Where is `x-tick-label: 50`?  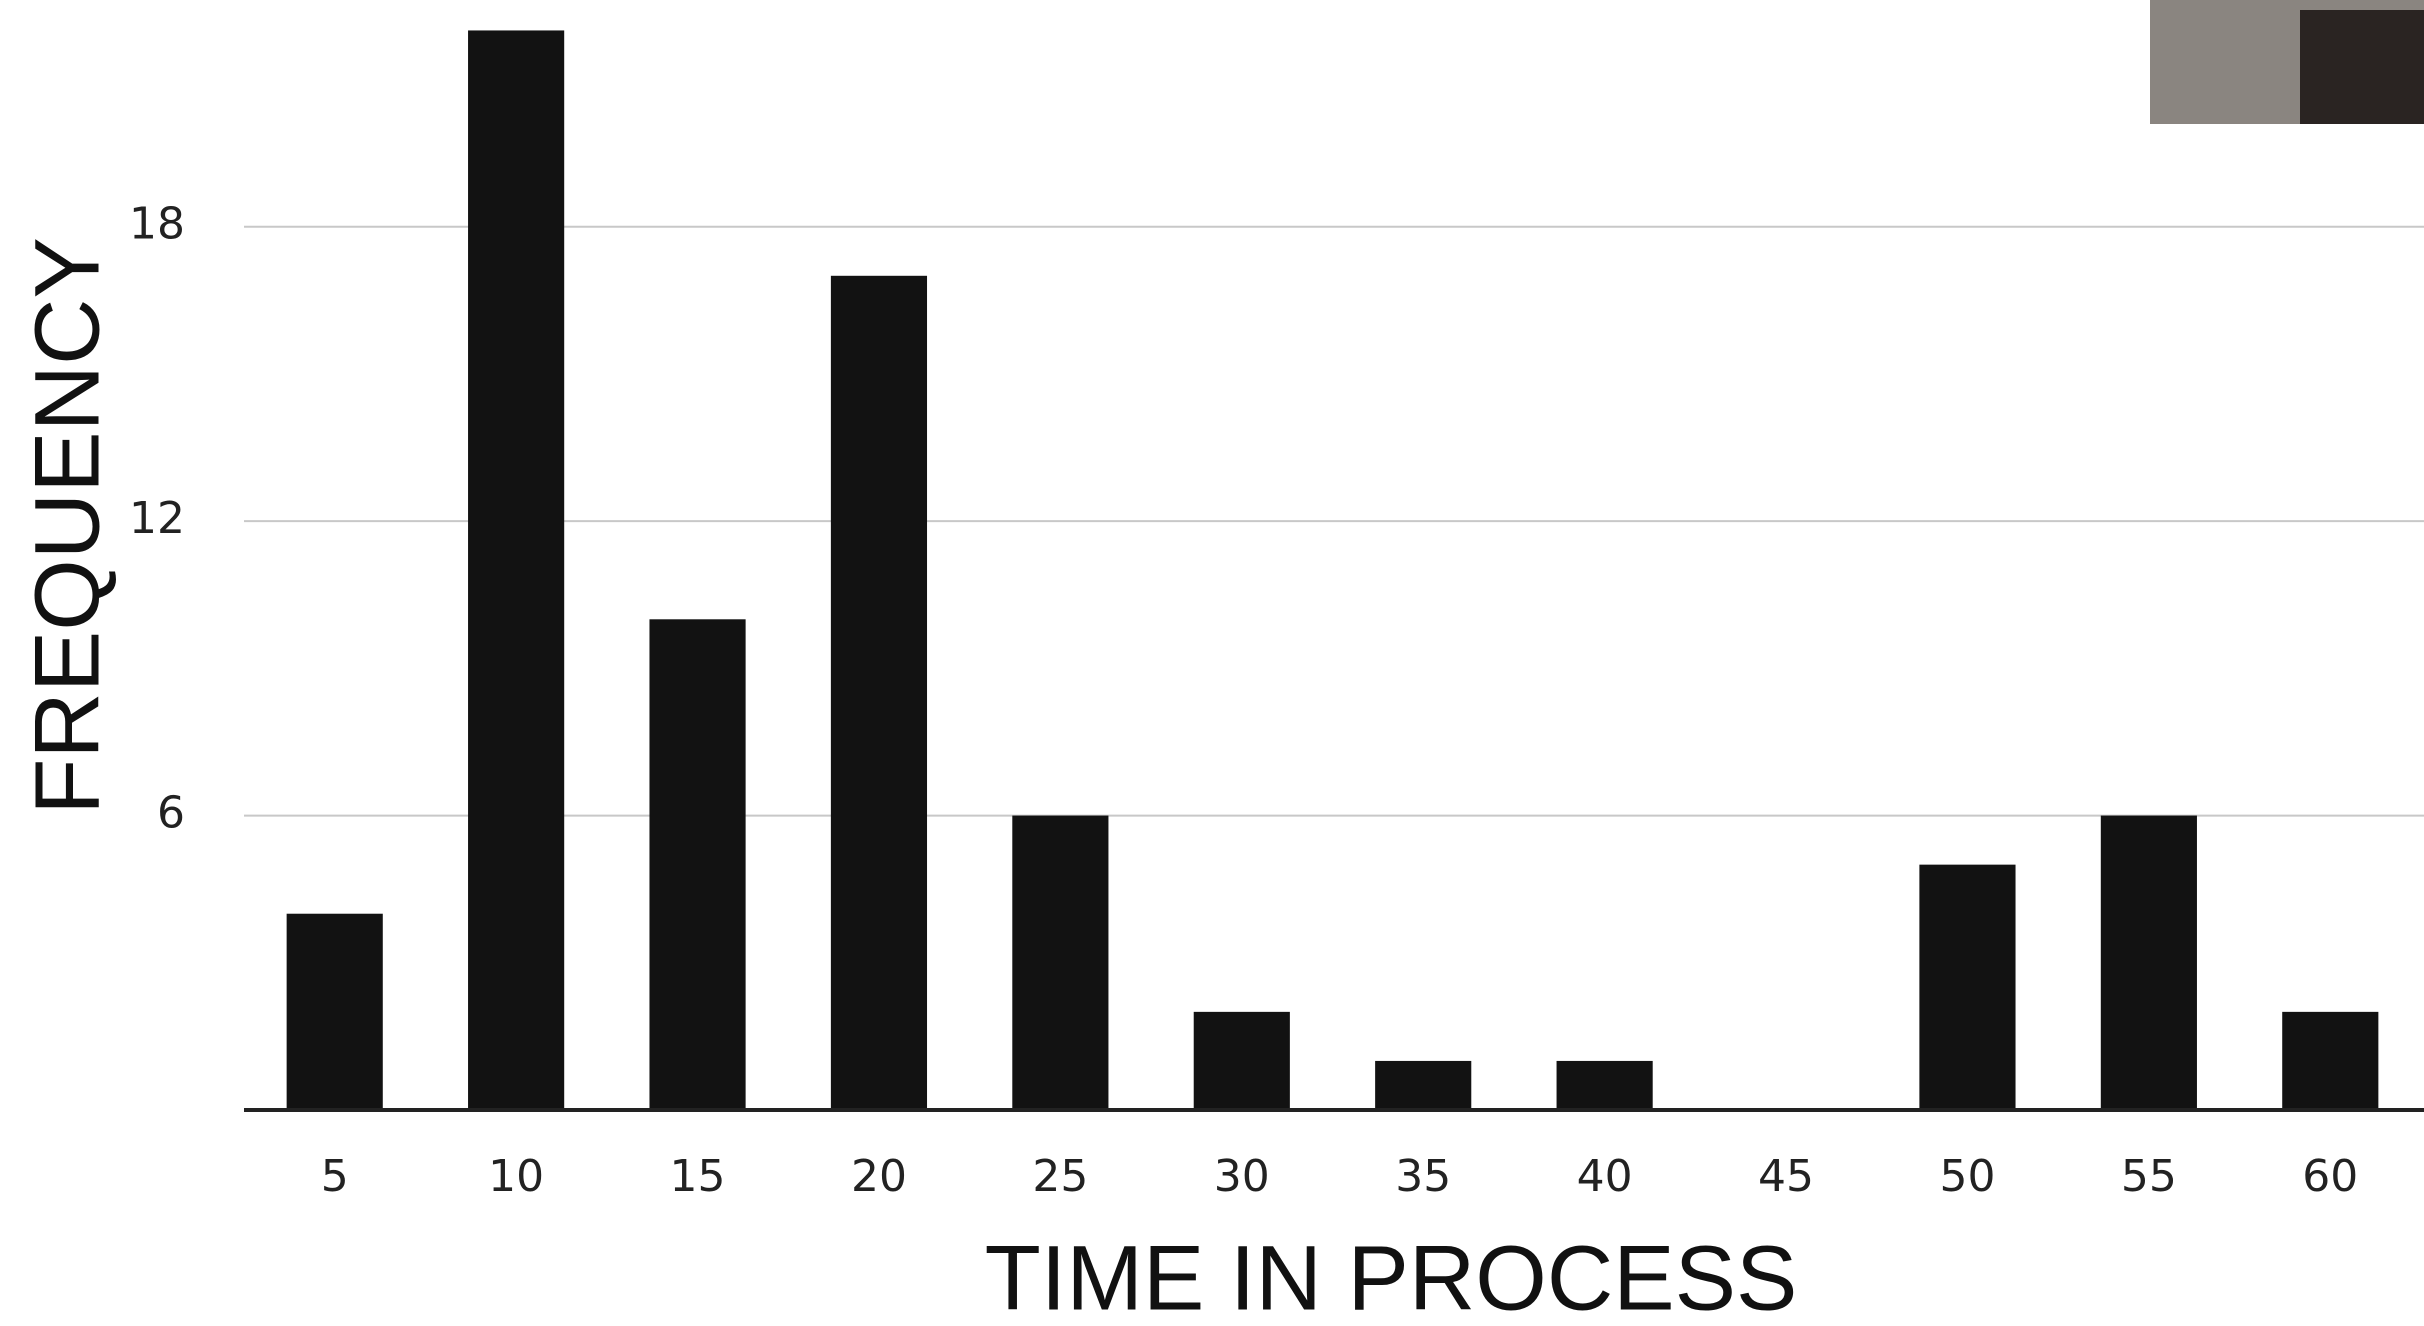
x-tick-label: 50 is located at coordinates (1967, 1176).